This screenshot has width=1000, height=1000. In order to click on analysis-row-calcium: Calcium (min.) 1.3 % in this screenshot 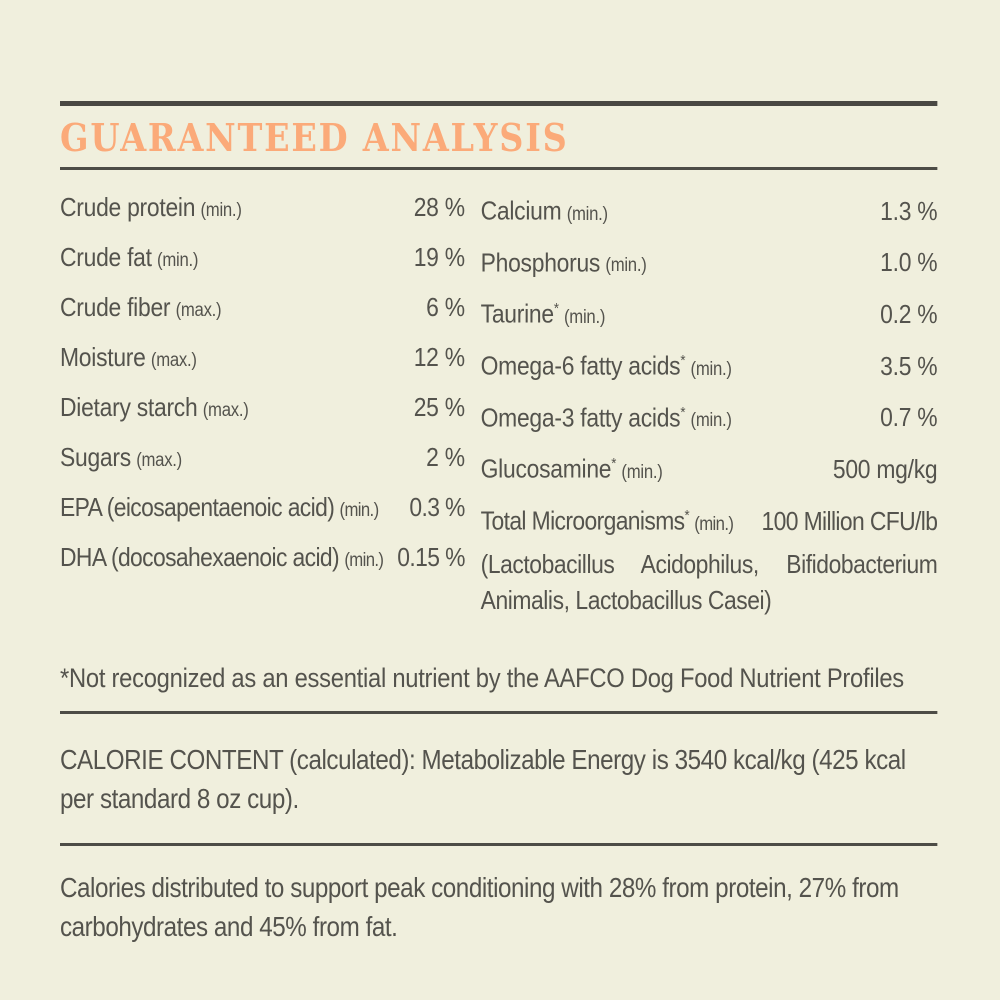, I will do `click(709, 210)`.